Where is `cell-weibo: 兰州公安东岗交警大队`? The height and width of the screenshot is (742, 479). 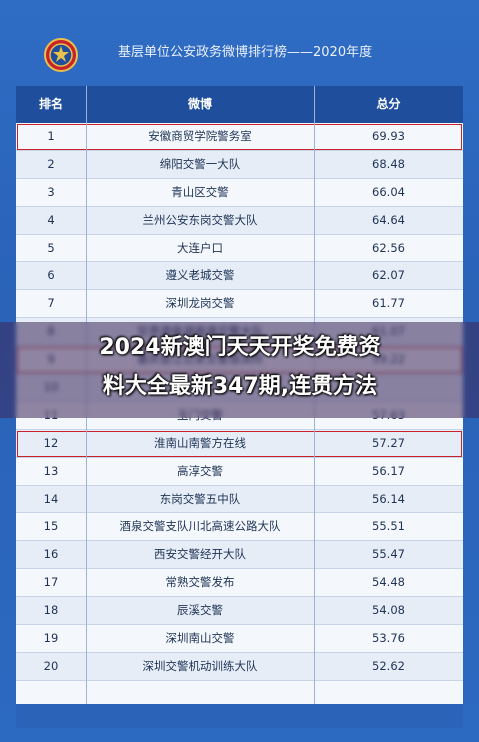 cell-weibo: 兰州公安东岗交警大队 is located at coordinates (200, 219).